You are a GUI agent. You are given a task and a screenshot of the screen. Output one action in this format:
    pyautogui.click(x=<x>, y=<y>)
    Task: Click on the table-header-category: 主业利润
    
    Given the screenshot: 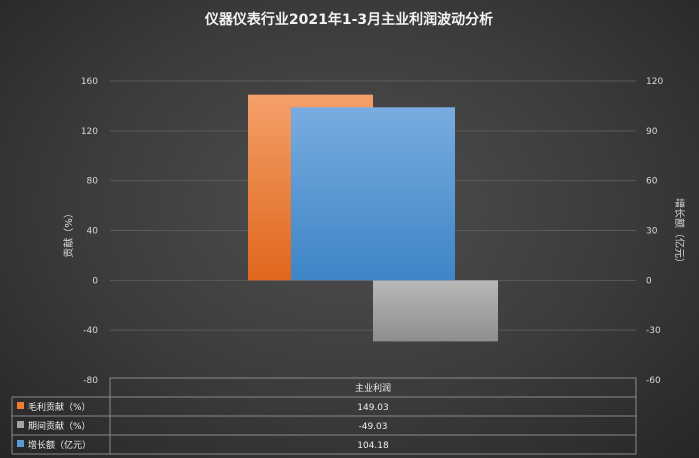 What is the action you would take?
    pyautogui.click(x=373, y=388)
    